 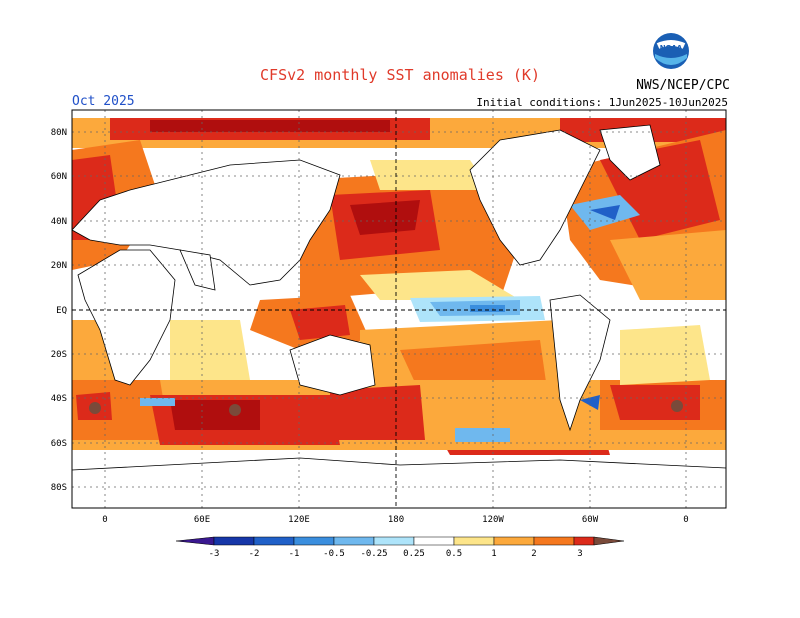 I want to click on north-america, so click(x=535, y=197).